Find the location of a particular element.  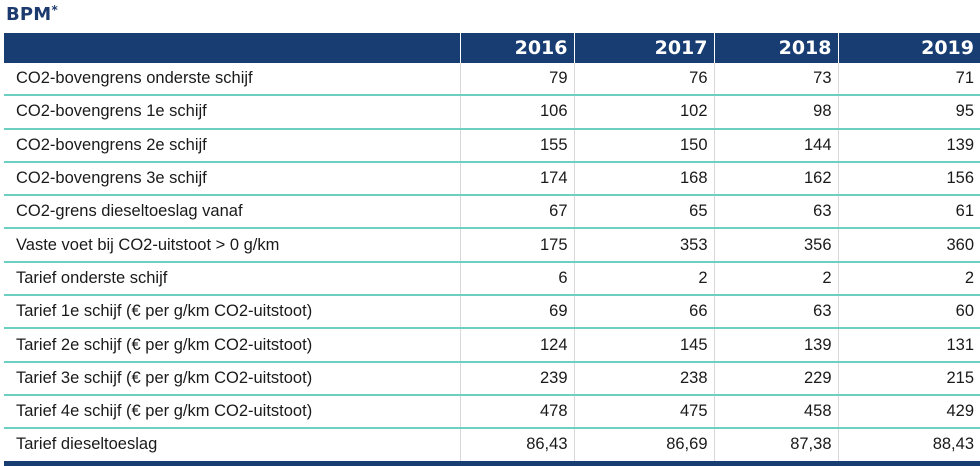

table-row: CO2-bovengrens onderste schijf 79 76 73 71 is located at coordinates (492, 80).